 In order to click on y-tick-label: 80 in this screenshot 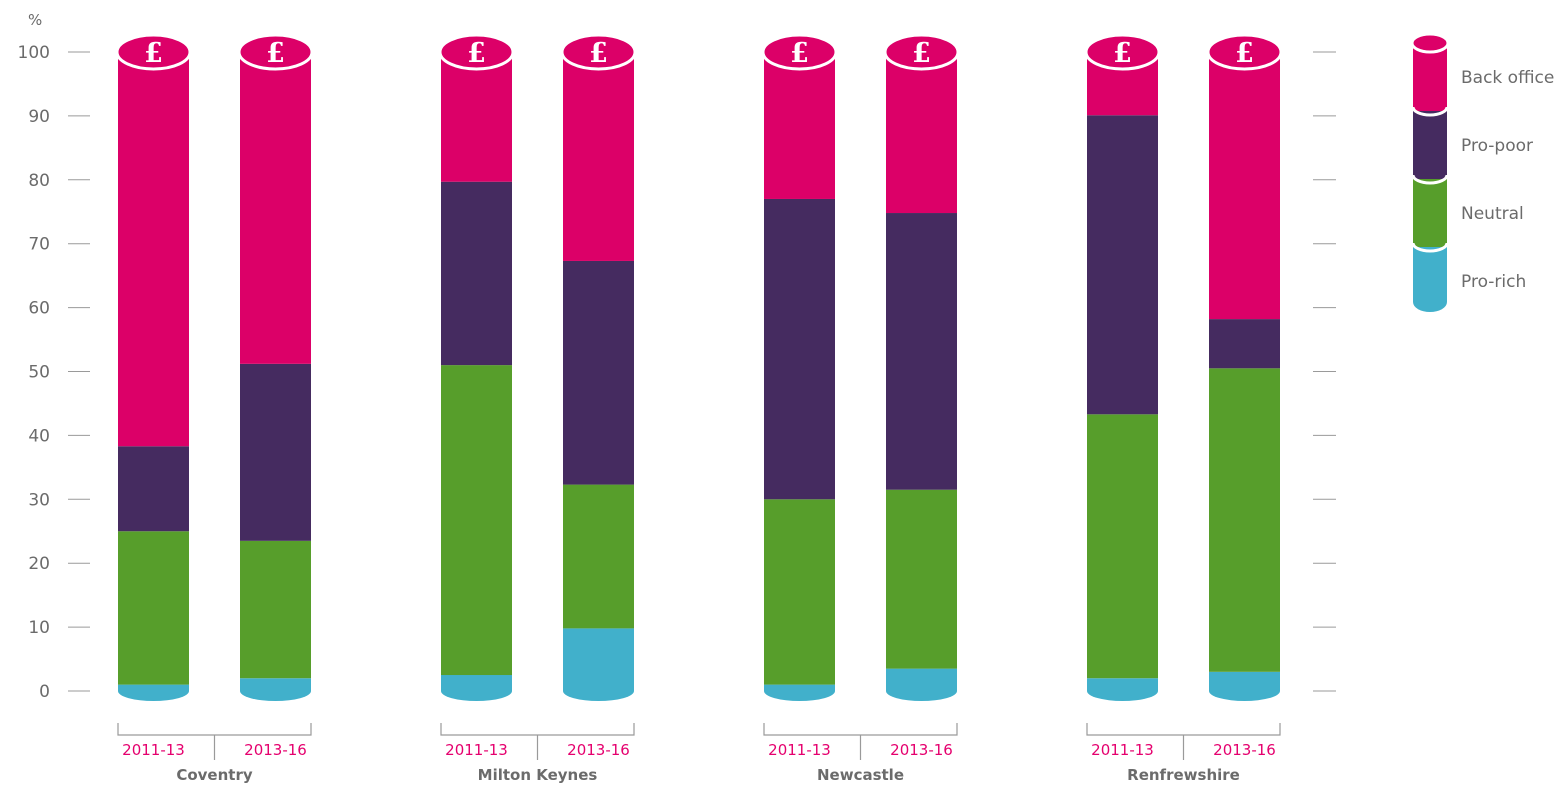, I will do `click(39, 181)`.